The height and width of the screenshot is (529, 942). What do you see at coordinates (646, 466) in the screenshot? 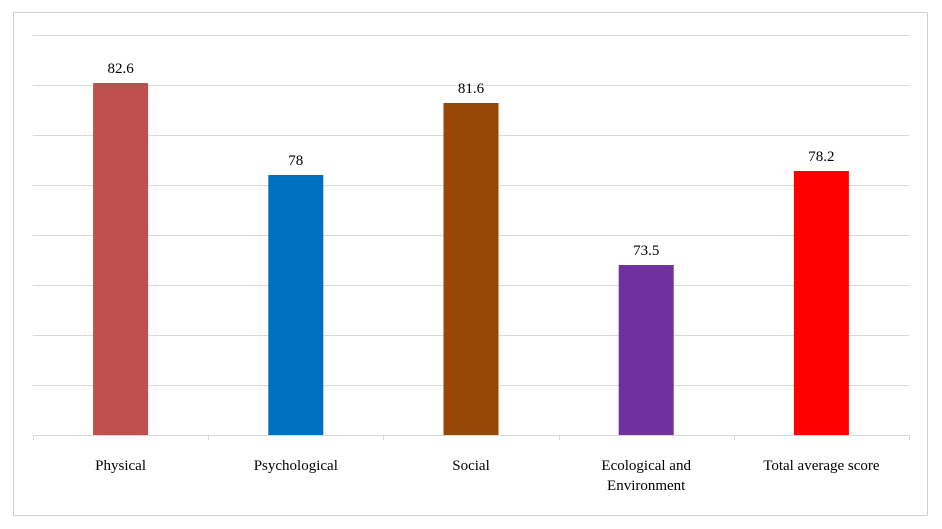
I see `x-tick-label-line: Ecological and` at bounding box center [646, 466].